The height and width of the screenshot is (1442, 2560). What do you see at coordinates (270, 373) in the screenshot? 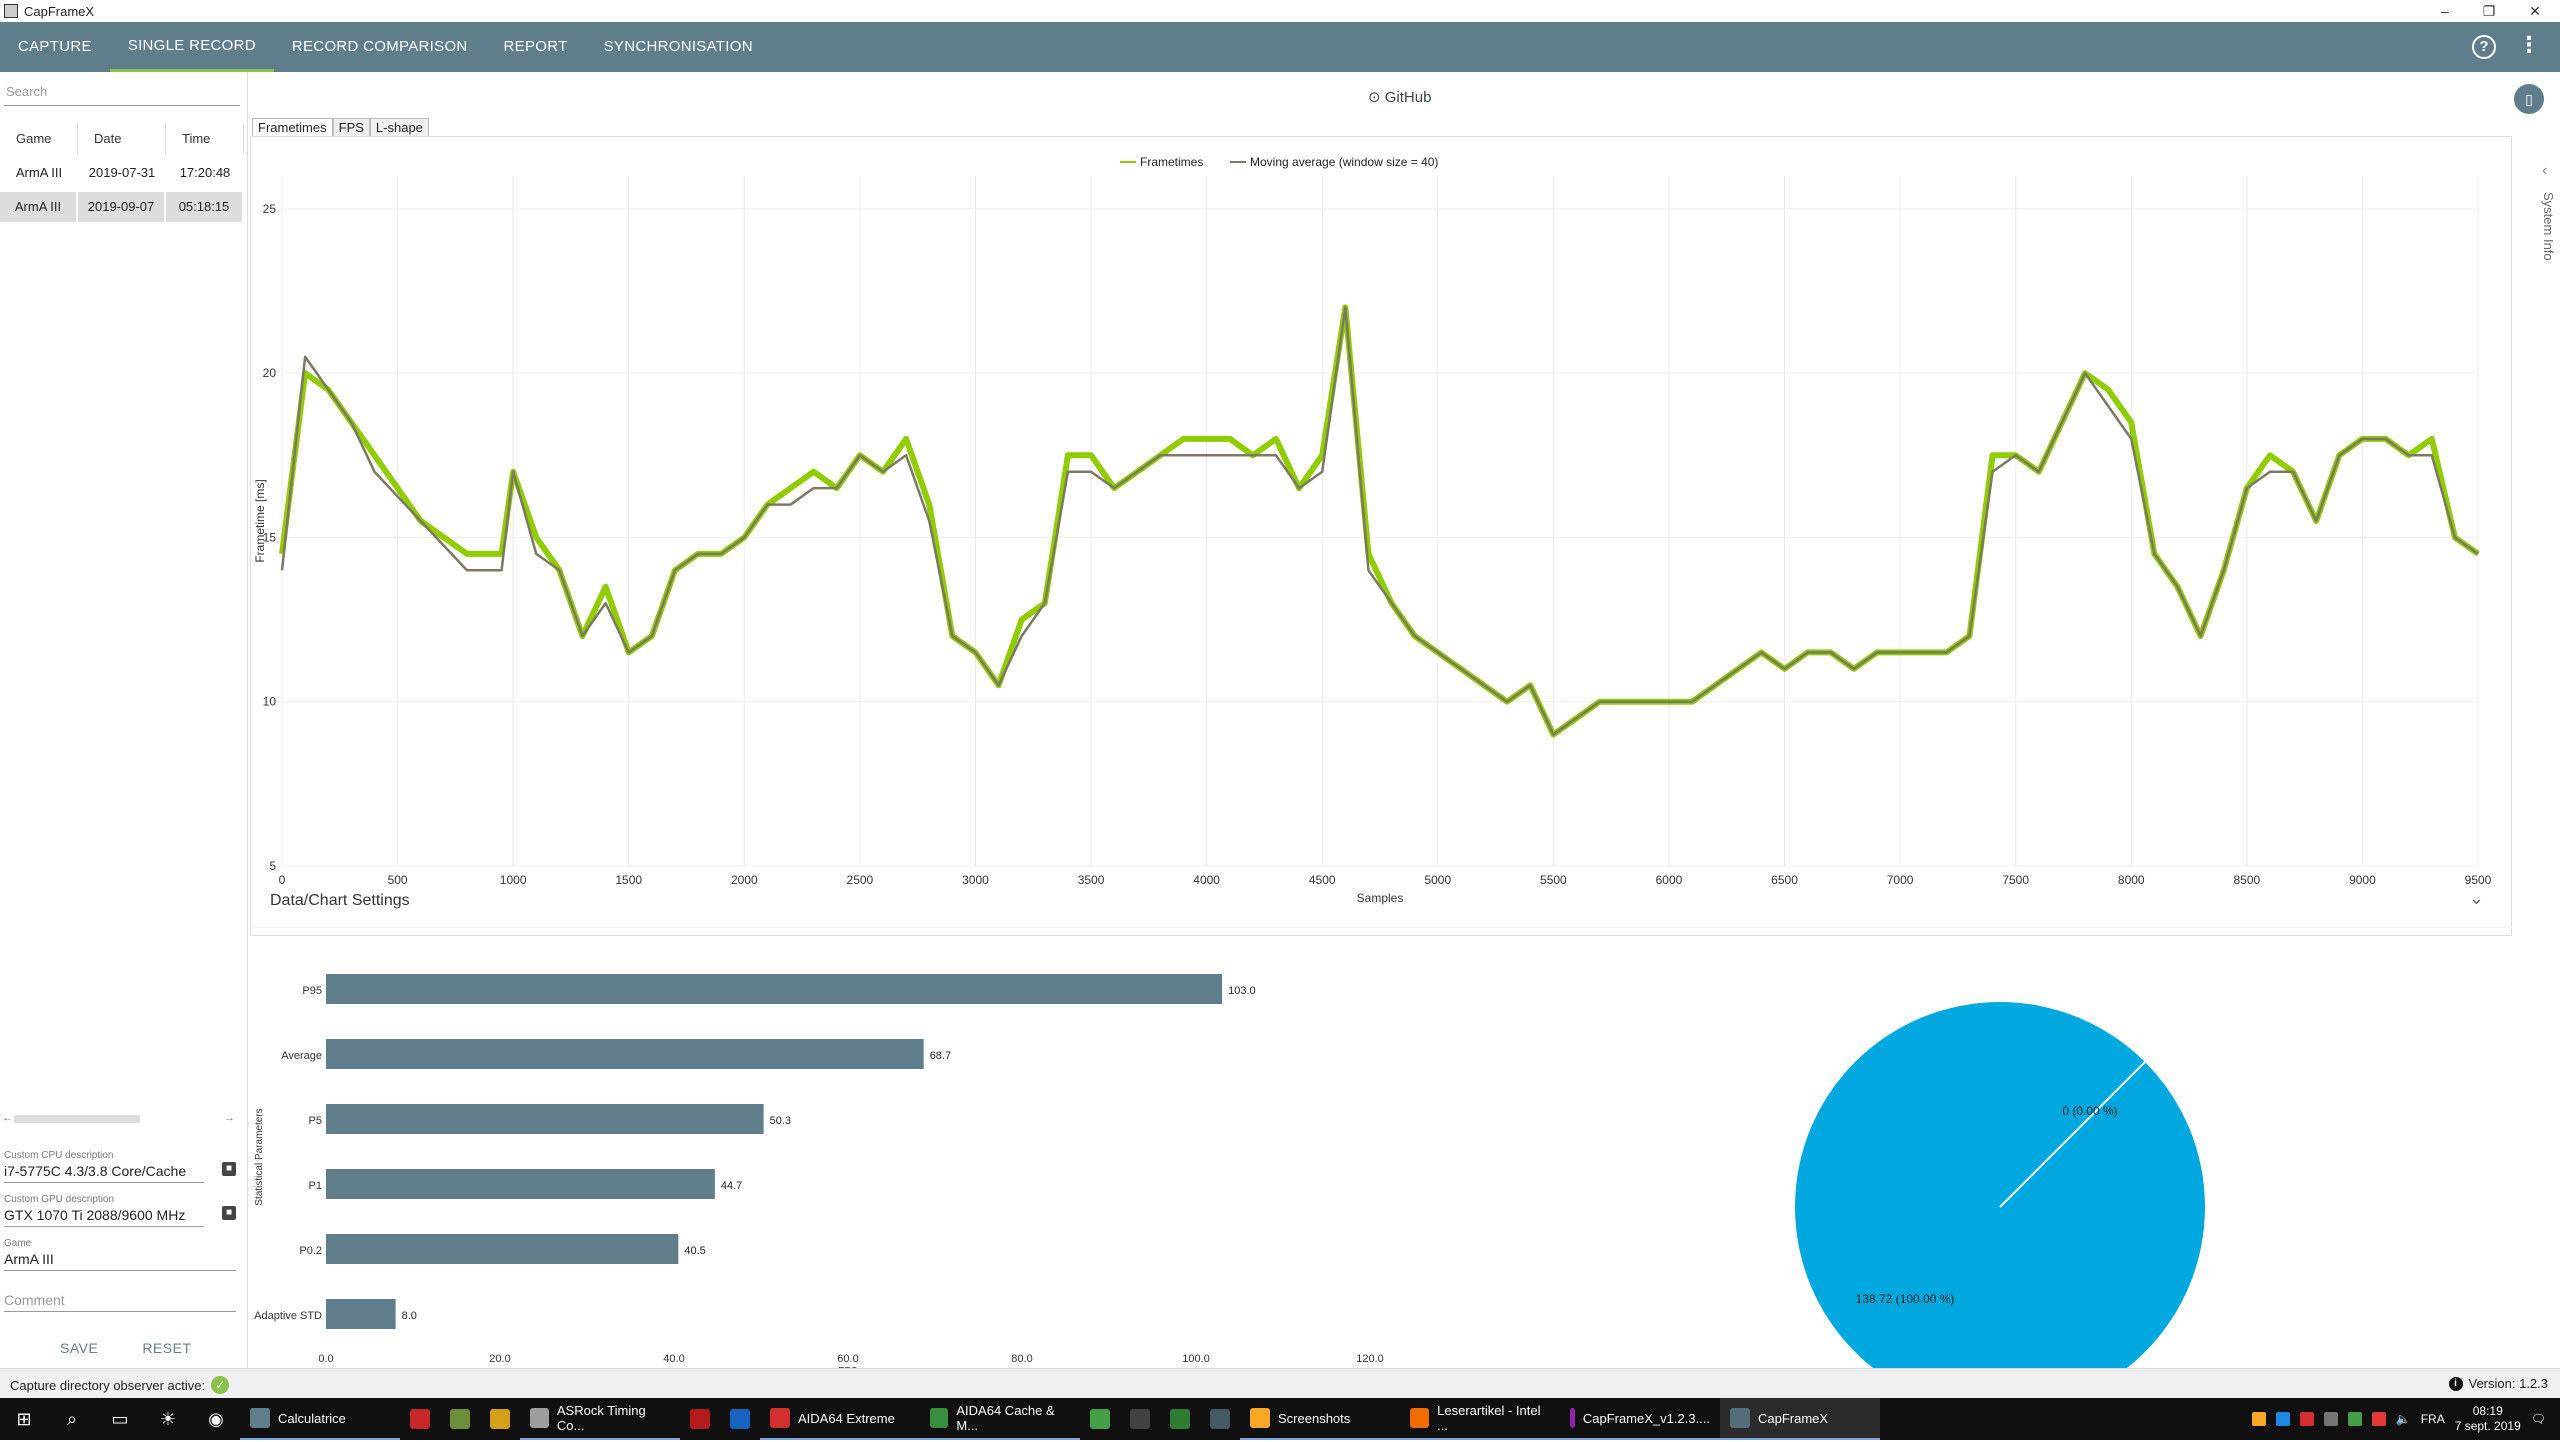
I see `y-tick-label: 20` at bounding box center [270, 373].